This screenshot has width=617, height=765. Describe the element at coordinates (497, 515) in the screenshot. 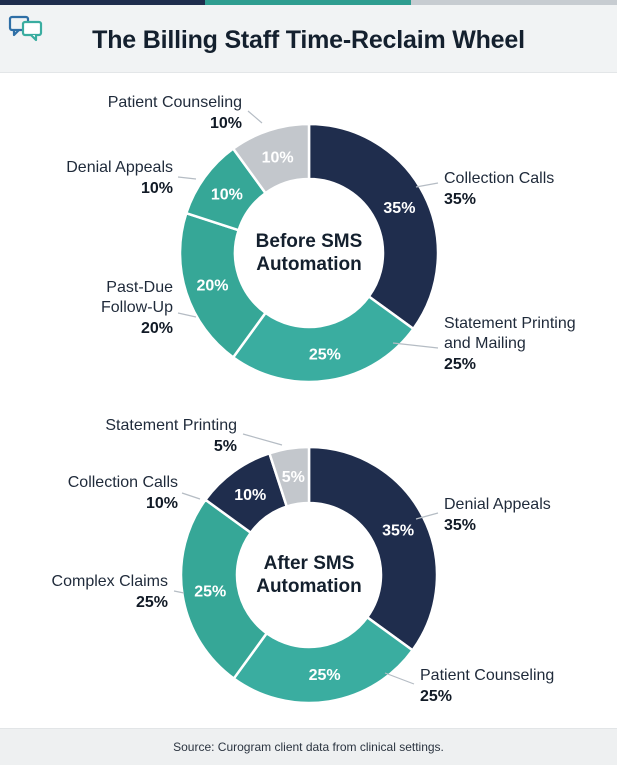

I see `label-denial-appeals: Denial Appeals 35%` at that location.